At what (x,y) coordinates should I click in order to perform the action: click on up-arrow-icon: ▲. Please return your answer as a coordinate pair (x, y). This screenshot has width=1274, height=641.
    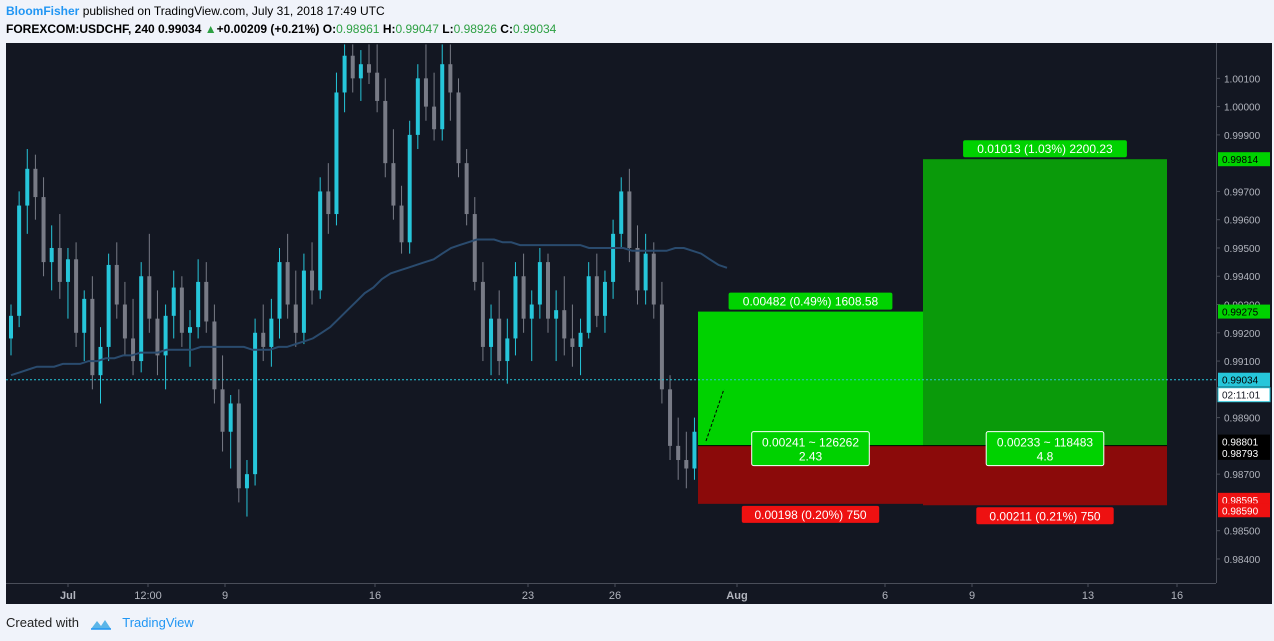
    Looking at the image, I should click on (210, 29).